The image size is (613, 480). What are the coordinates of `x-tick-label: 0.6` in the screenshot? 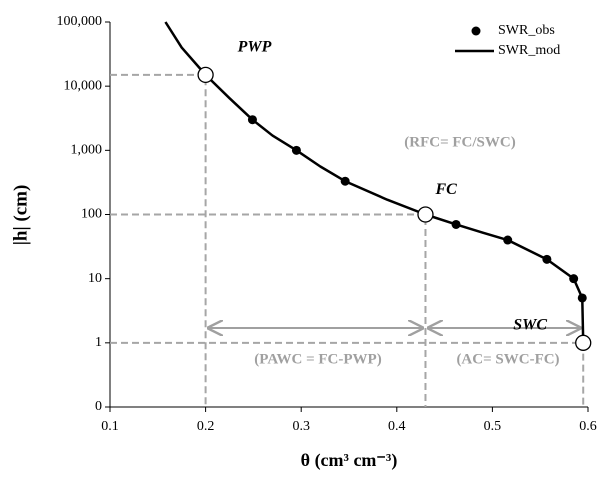 It's located at (588, 426).